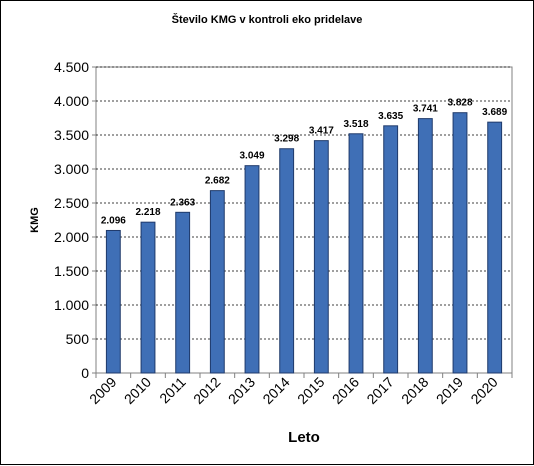 This screenshot has height=466, width=534. Describe the element at coordinates (71, 67) in the screenshot. I see `y-tick-label: 4.500` at that location.